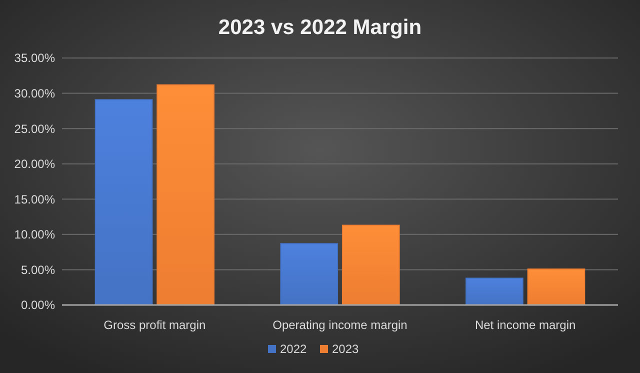  I want to click on chart-title: 2023 vs 2022 Margin, so click(320, 27).